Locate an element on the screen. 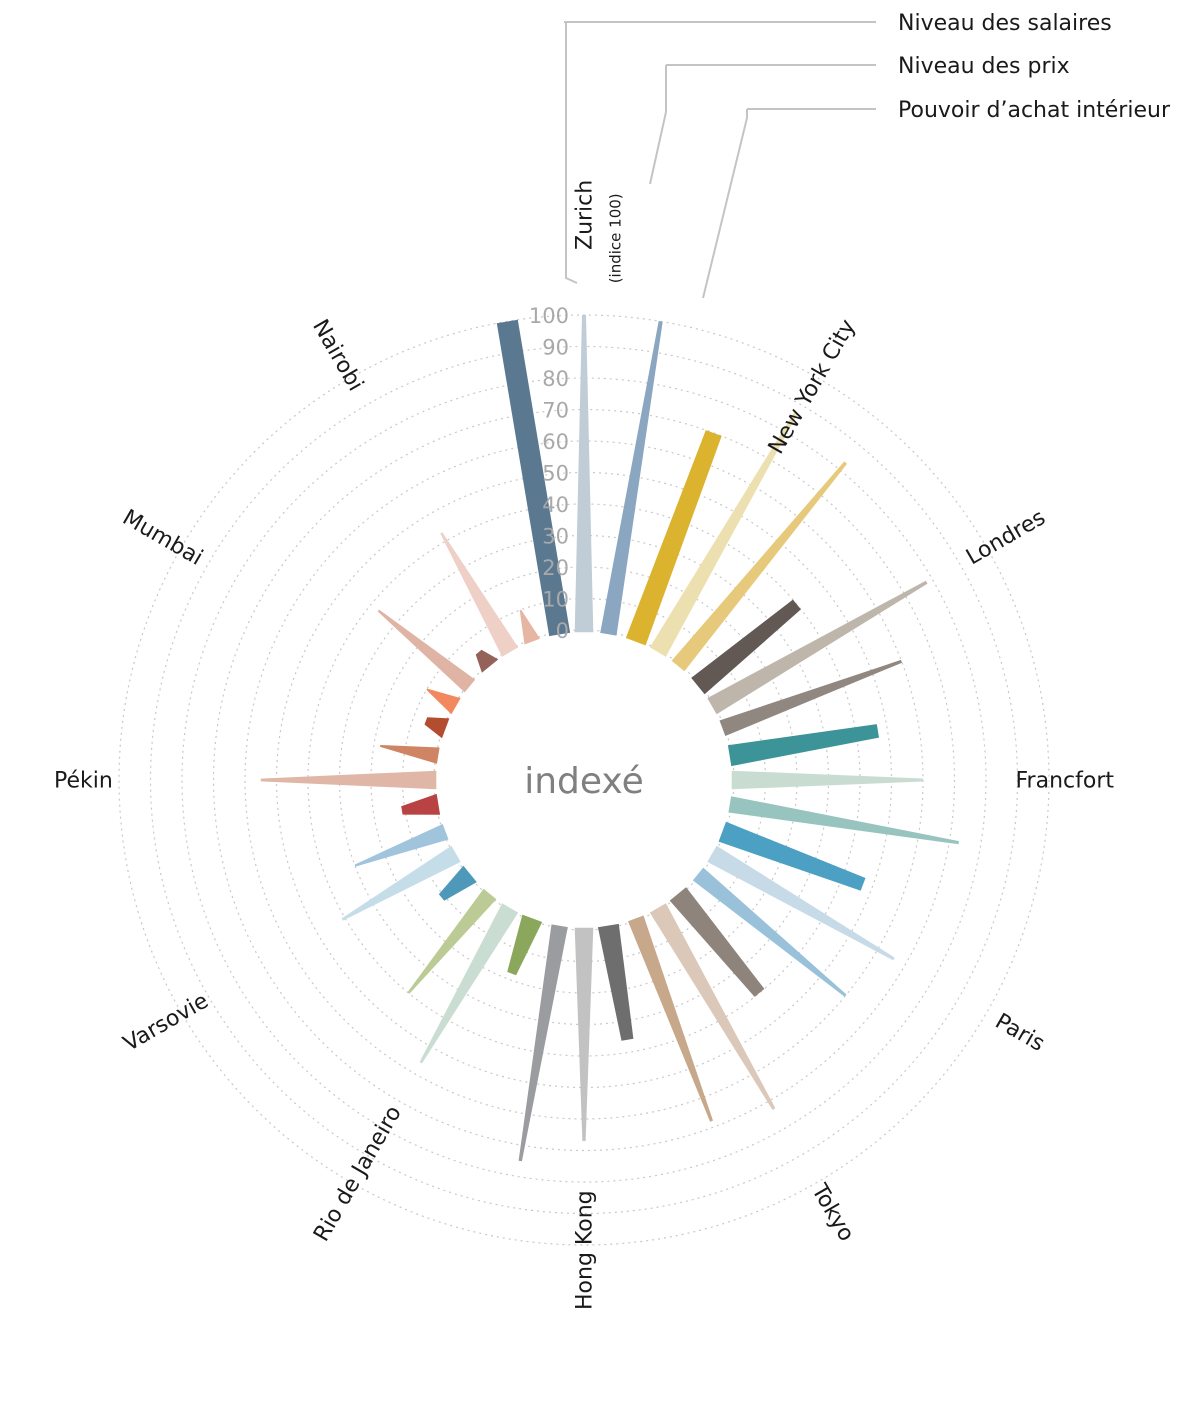  tick-label: 90 is located at coordinates (555, 348).